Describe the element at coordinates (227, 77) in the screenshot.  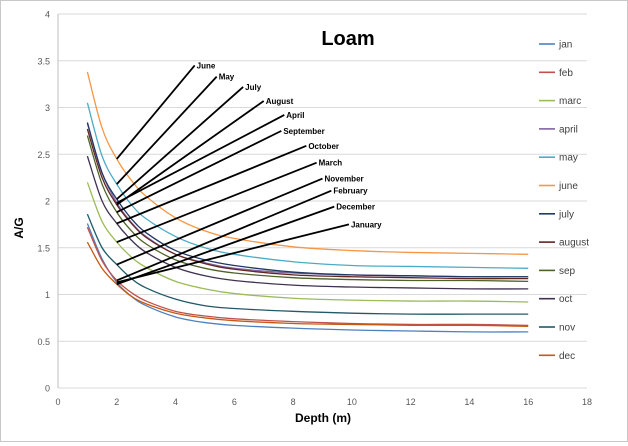
I see `annotation-label: May` at that location.